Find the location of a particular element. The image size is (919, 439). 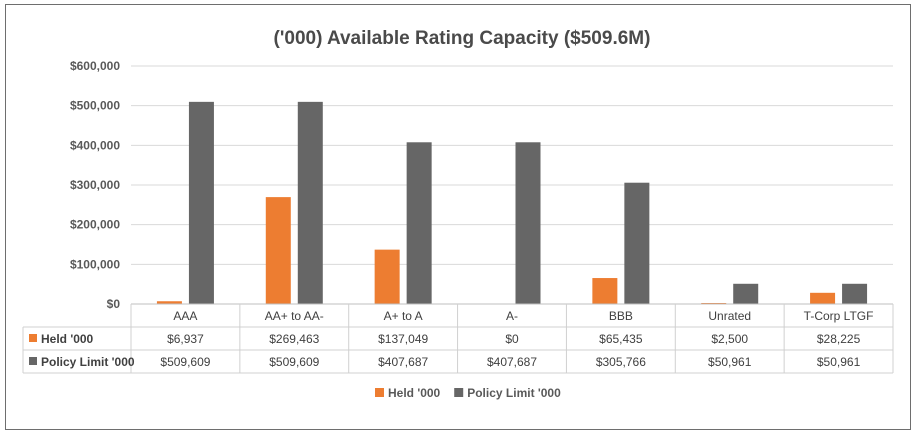

table-cell: $2,500 is located at coordinates (729, 339).